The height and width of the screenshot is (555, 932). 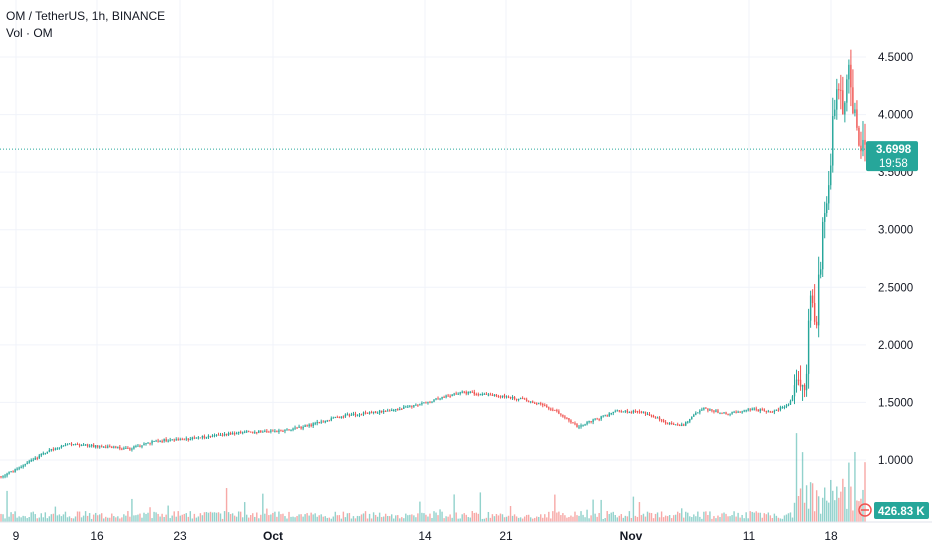 I want to click on volume-indicator-label: Vol · OM, so click(x=29, y=33).